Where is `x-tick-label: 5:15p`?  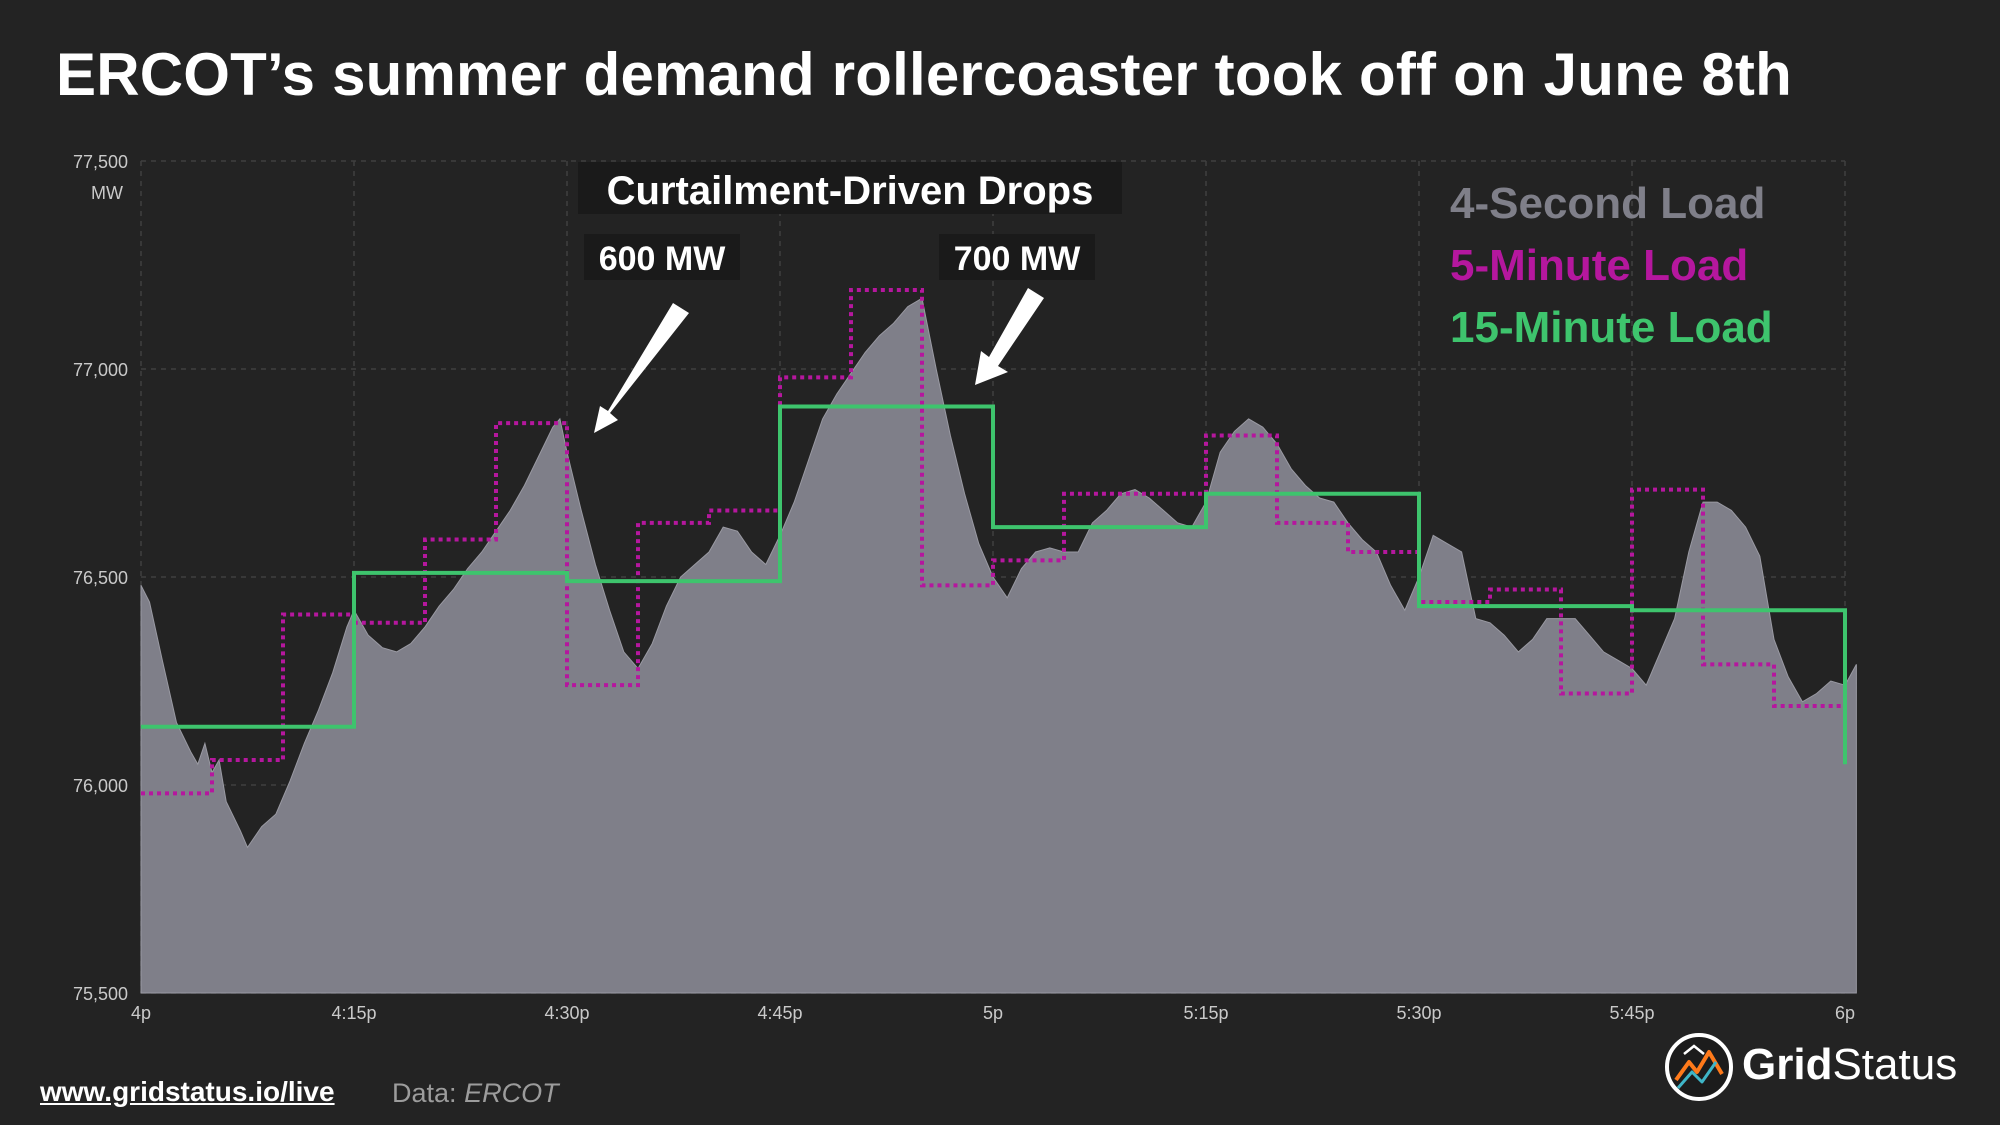
x-tick-label: 5:15p is located at coordinates (1205, 1013).